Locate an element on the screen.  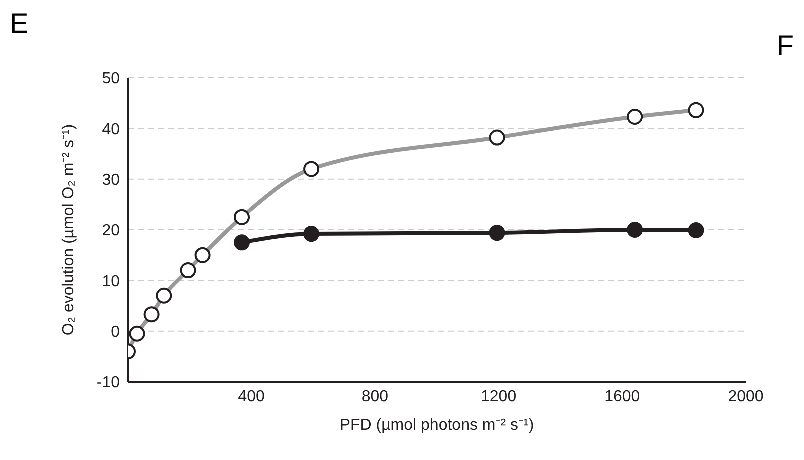
y-tick-label: 30 is located at coordinates (111, 181).